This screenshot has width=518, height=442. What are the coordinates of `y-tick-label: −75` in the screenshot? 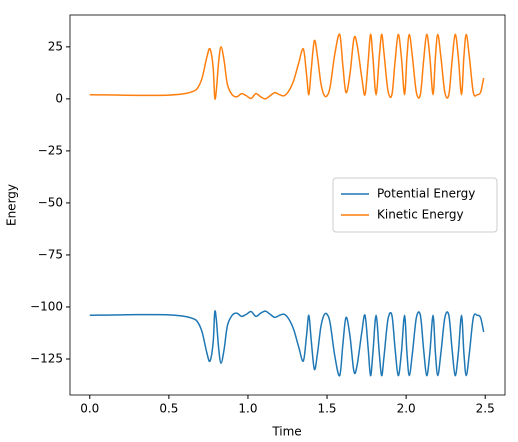 It's located at (50, 254).